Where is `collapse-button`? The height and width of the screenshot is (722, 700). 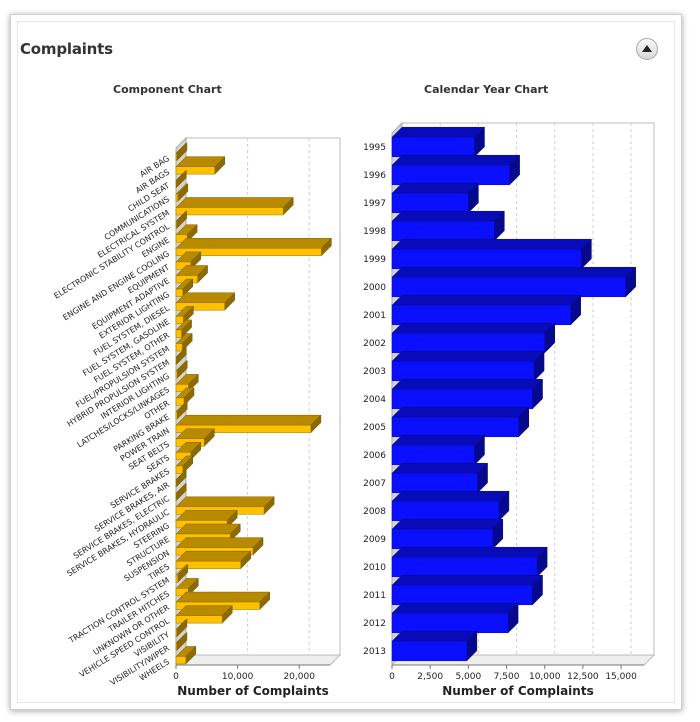
collapse-button is located at coordinates (647, 49).